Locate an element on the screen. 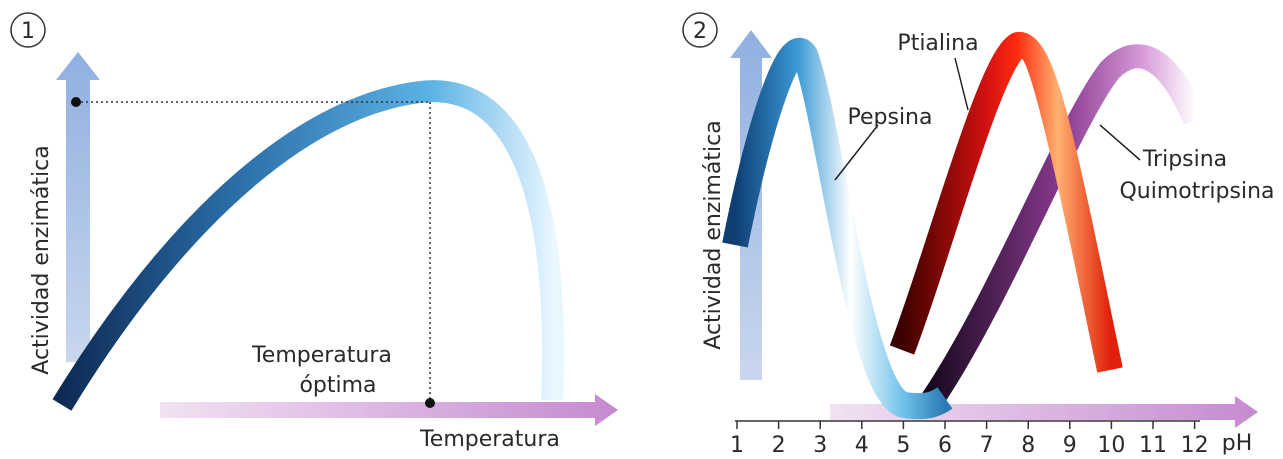 The image size is (1283, 459). x-tick-label: 6 is located at coordinates (945, 445).